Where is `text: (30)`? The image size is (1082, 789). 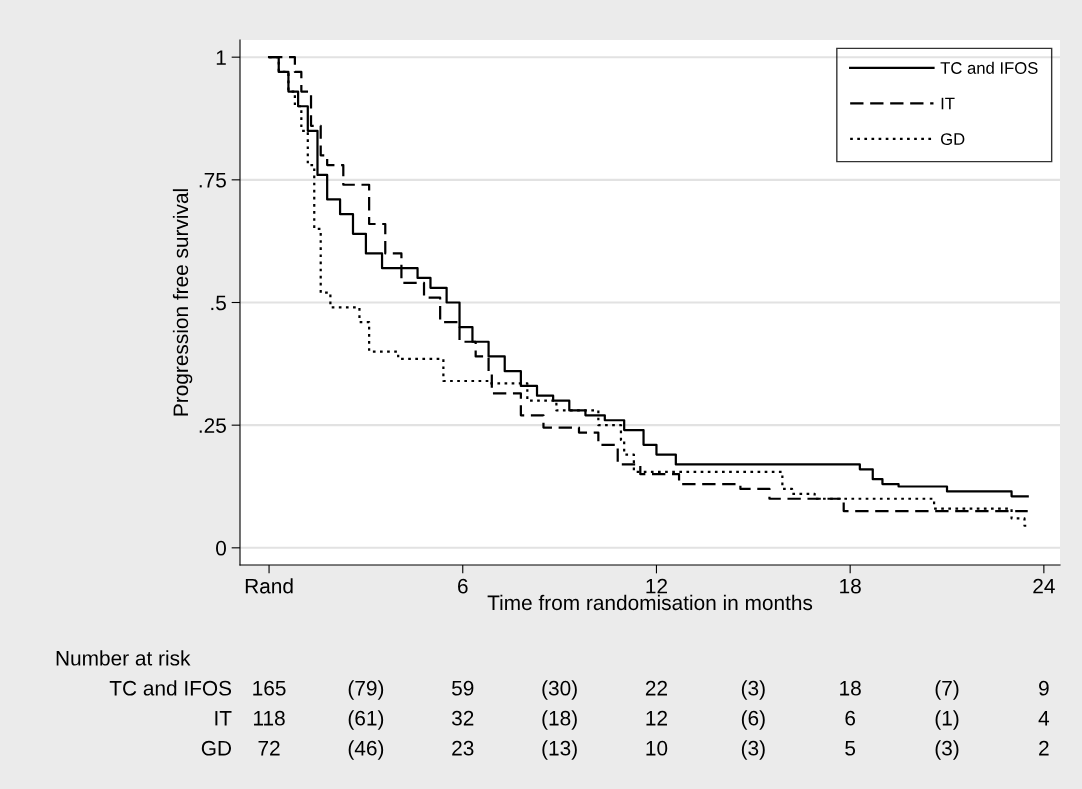 text: (30) is located at coordinates (559, 690).